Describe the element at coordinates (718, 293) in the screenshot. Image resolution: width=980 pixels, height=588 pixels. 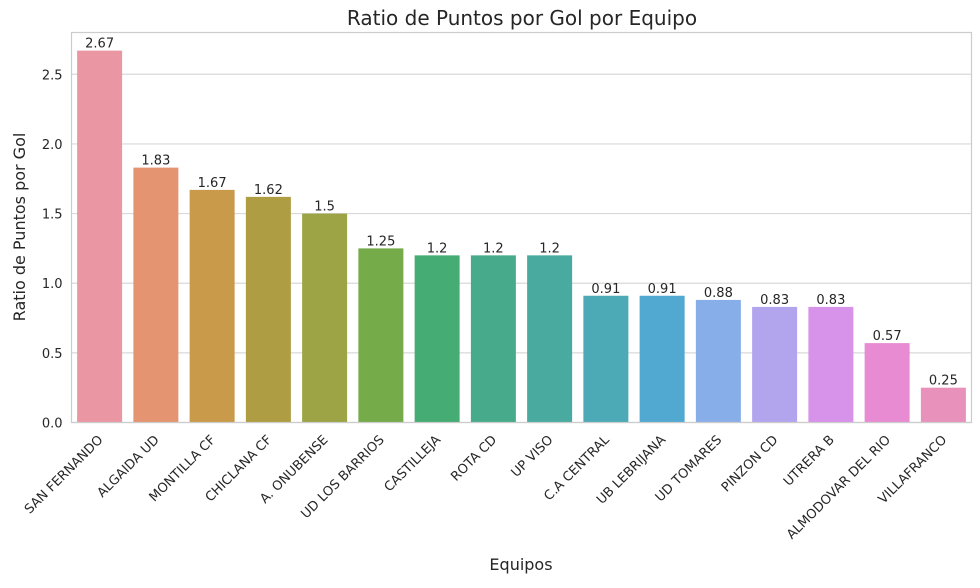
I see `data-label: 0.88` at that location.